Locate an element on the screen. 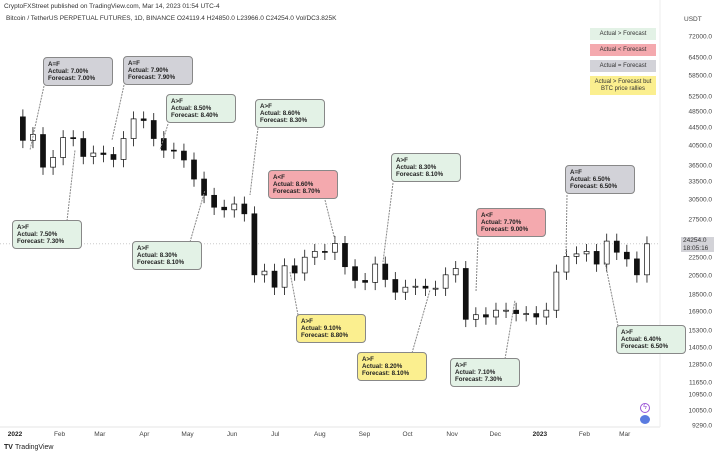 The image size is (718, 454). cpi-annotation: A>F Actual: 8.20% Forecast: 8.10% is located at coordinates (392, 366).